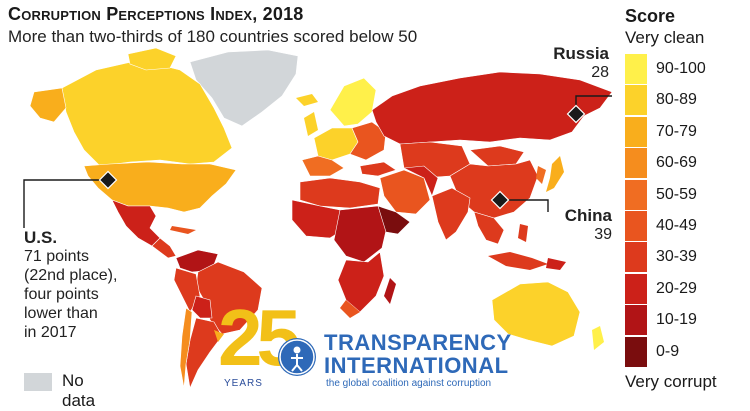  Describe the element at coordinates (682, 351) in the screenshot. I see `legend-item: 0-9` at that location.